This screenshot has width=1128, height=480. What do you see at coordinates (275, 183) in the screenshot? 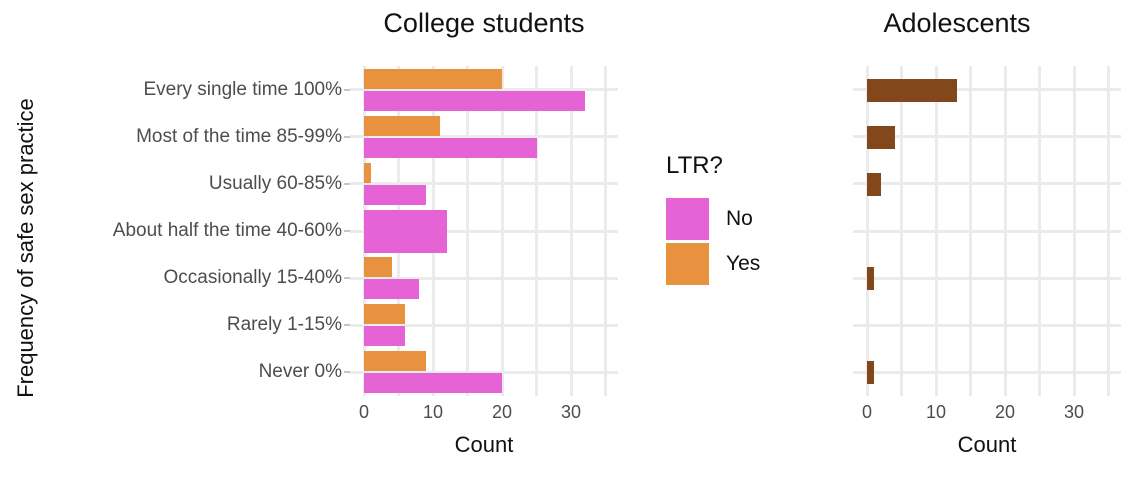
I see `y-axis-label: Usually 60-85%` at bounding box center [275, 183].